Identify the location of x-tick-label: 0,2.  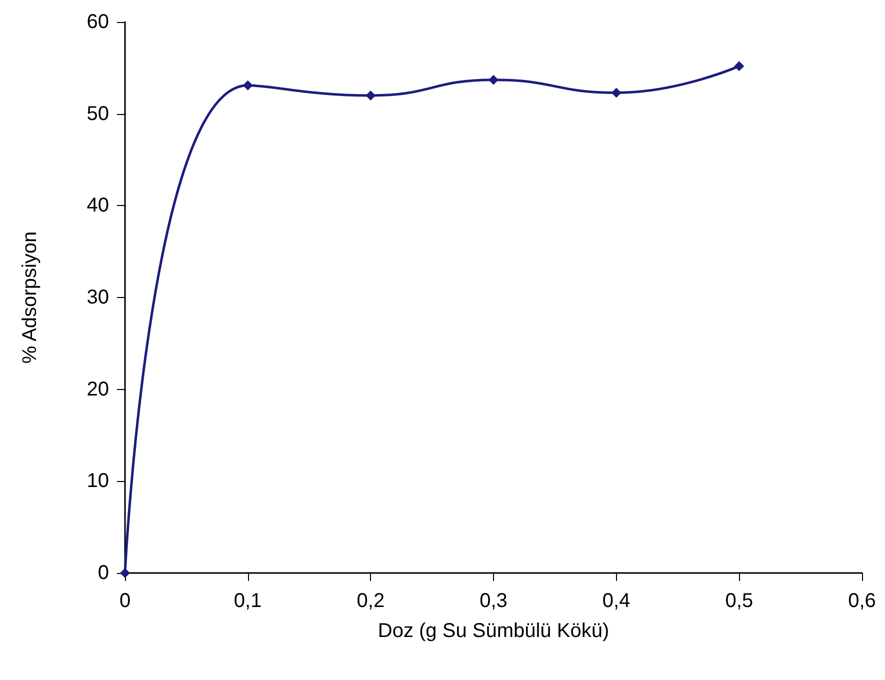
(370, 601).